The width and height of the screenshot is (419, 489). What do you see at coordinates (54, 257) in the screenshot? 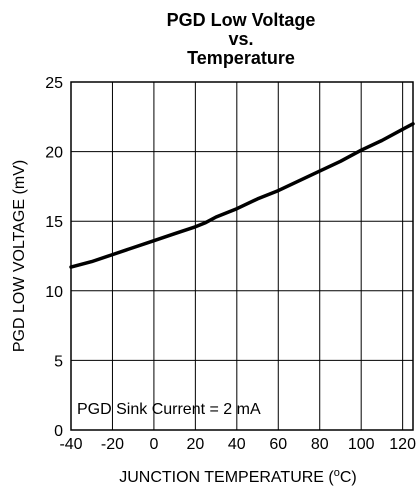
I see `y-tick-labels: 0 5 10 15 20 25` at bounding box center [54, 257].